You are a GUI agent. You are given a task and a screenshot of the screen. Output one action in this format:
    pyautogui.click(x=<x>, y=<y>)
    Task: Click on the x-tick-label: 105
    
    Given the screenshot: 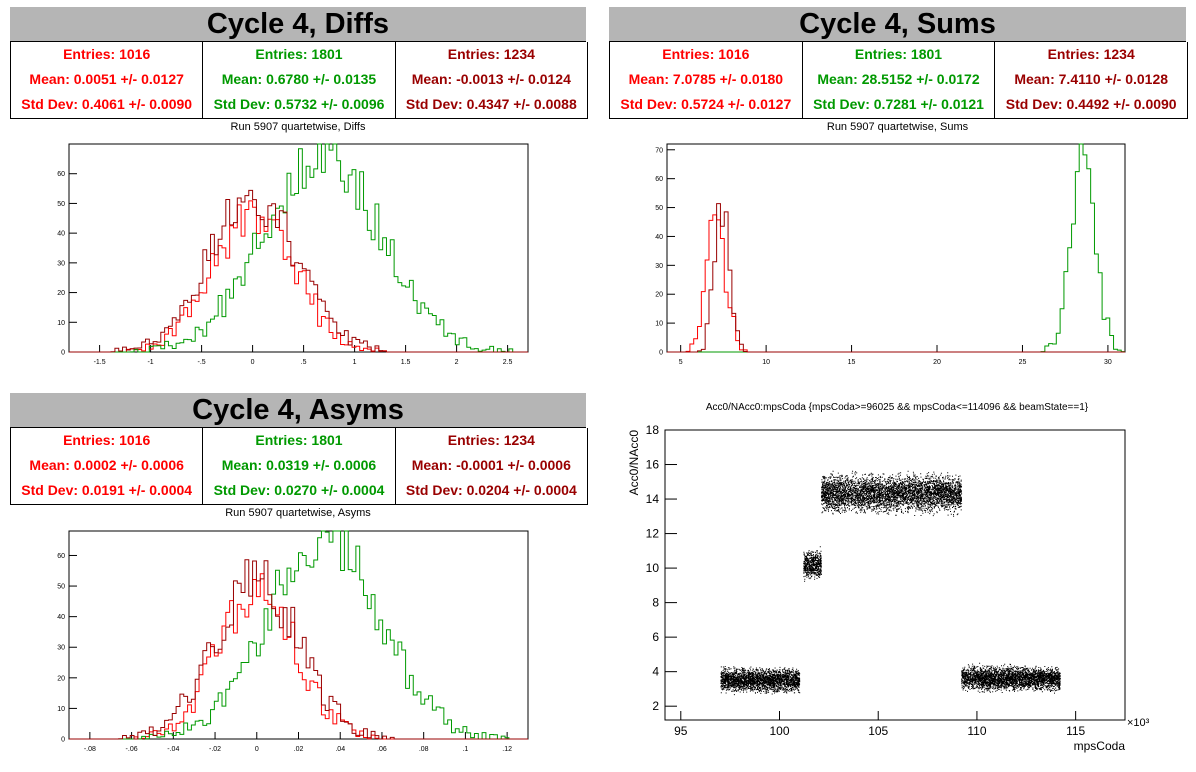 What is the action you would take?
    pyautogui.click(x=878, y=731)
    